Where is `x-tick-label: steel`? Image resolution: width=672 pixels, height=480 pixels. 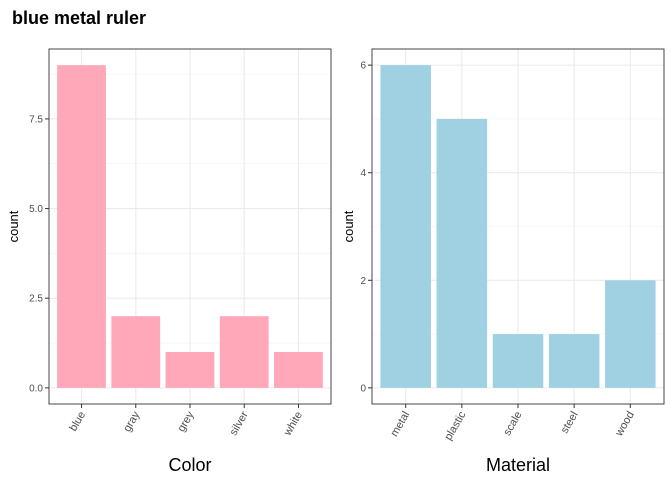
x-tick-label: steel is located at coordinates (570, 423).